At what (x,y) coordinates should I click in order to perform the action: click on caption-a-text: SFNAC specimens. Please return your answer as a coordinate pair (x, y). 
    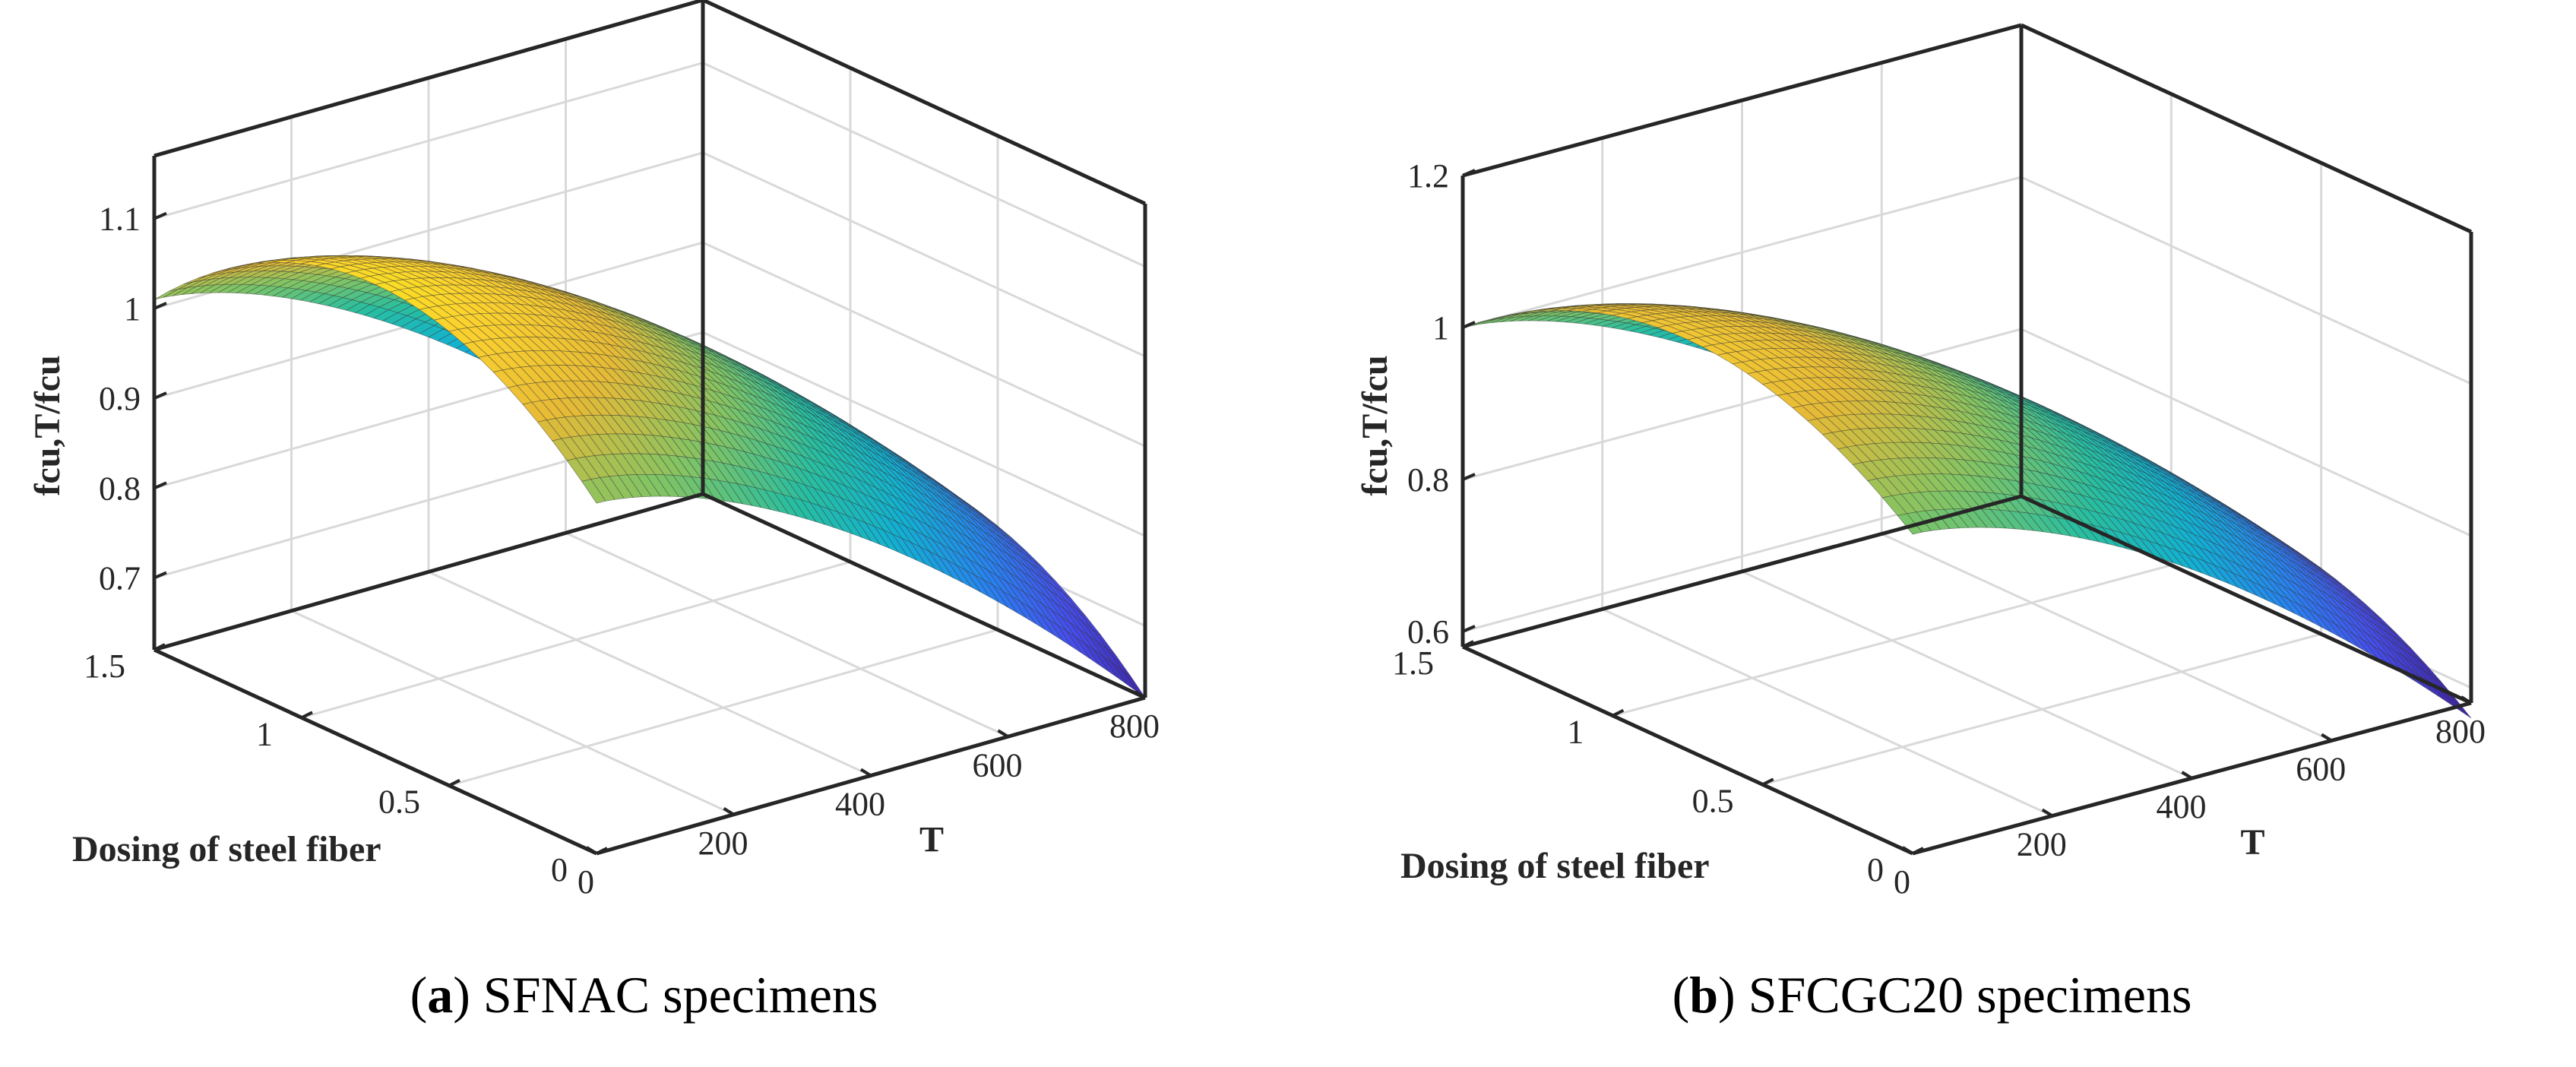
    Looking at the image, I should click on (680, 995).